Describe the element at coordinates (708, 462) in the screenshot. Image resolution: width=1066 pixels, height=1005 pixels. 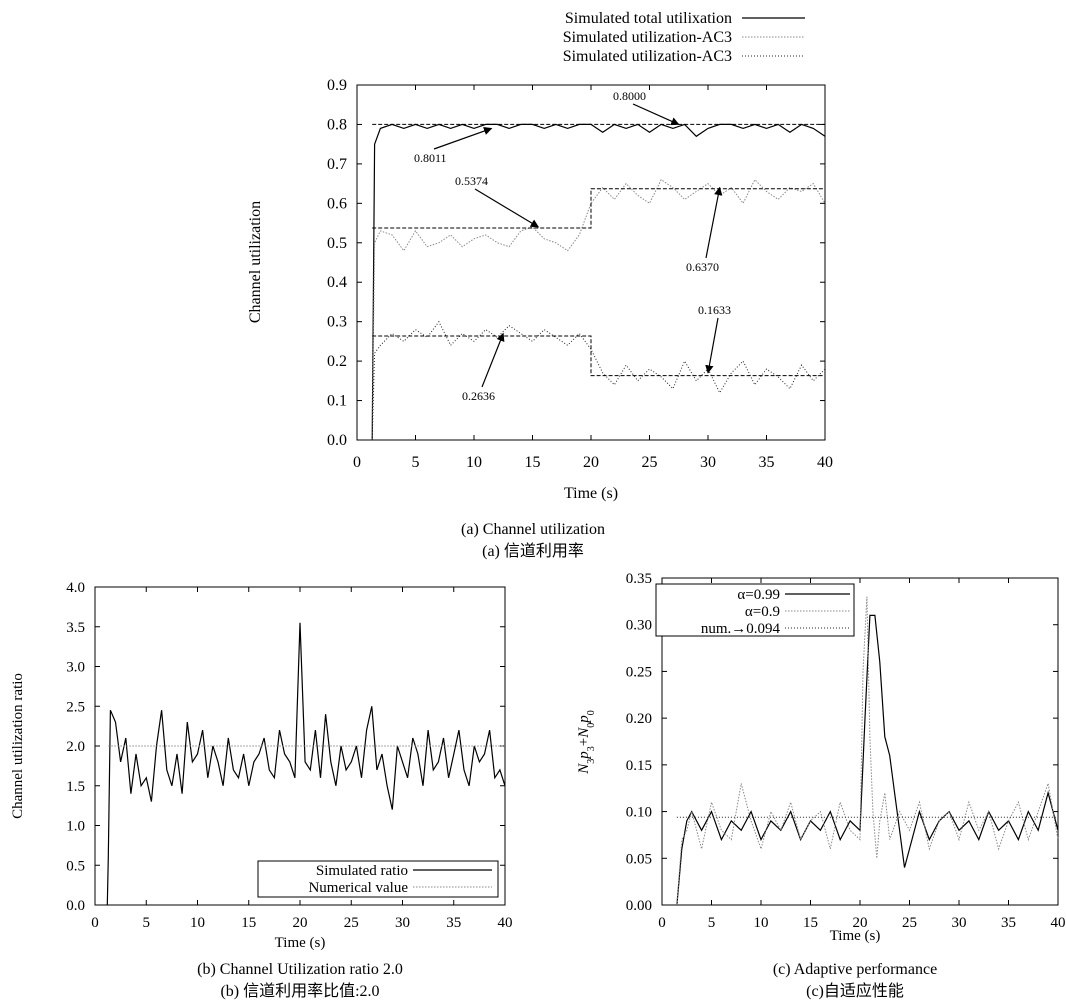
I see `a-xtick-label: 30` at that location.